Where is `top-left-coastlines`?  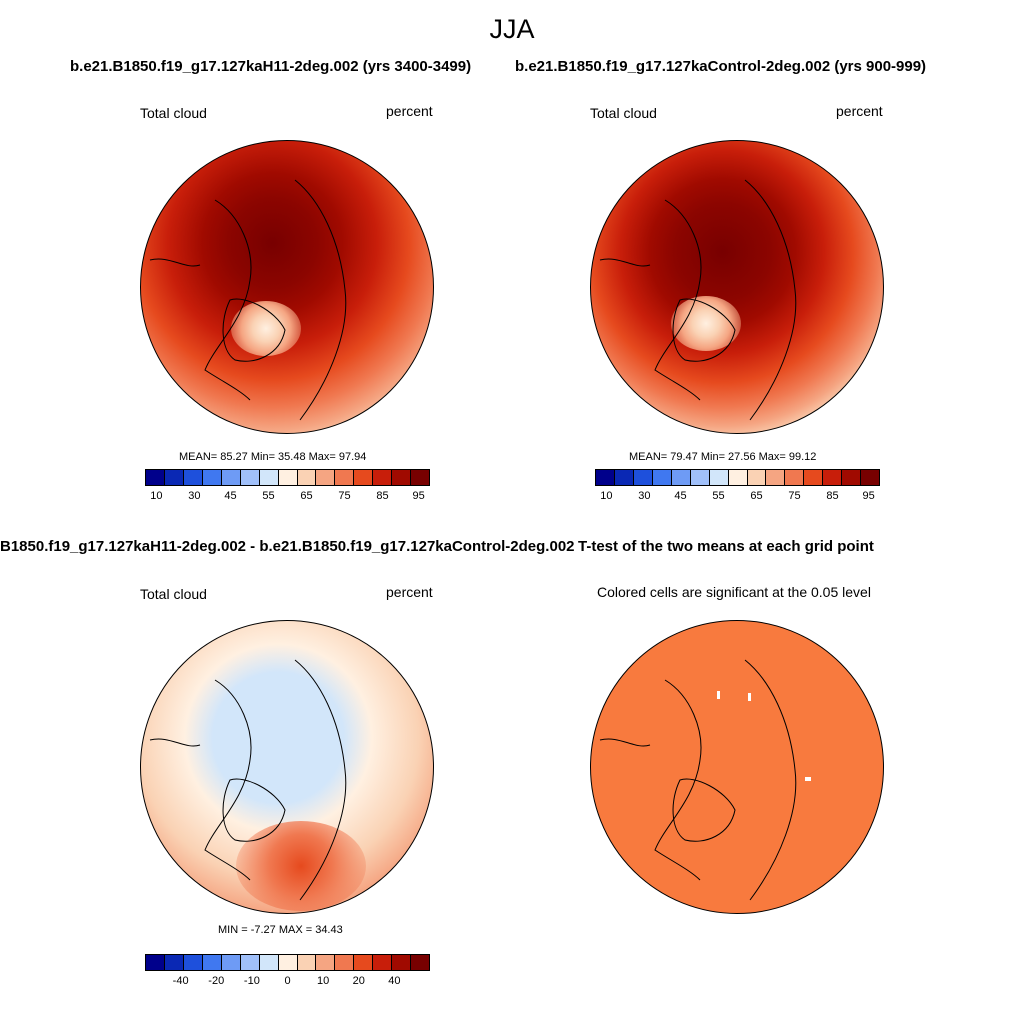 top-left-coastlines is located at coordinates (248, 300).